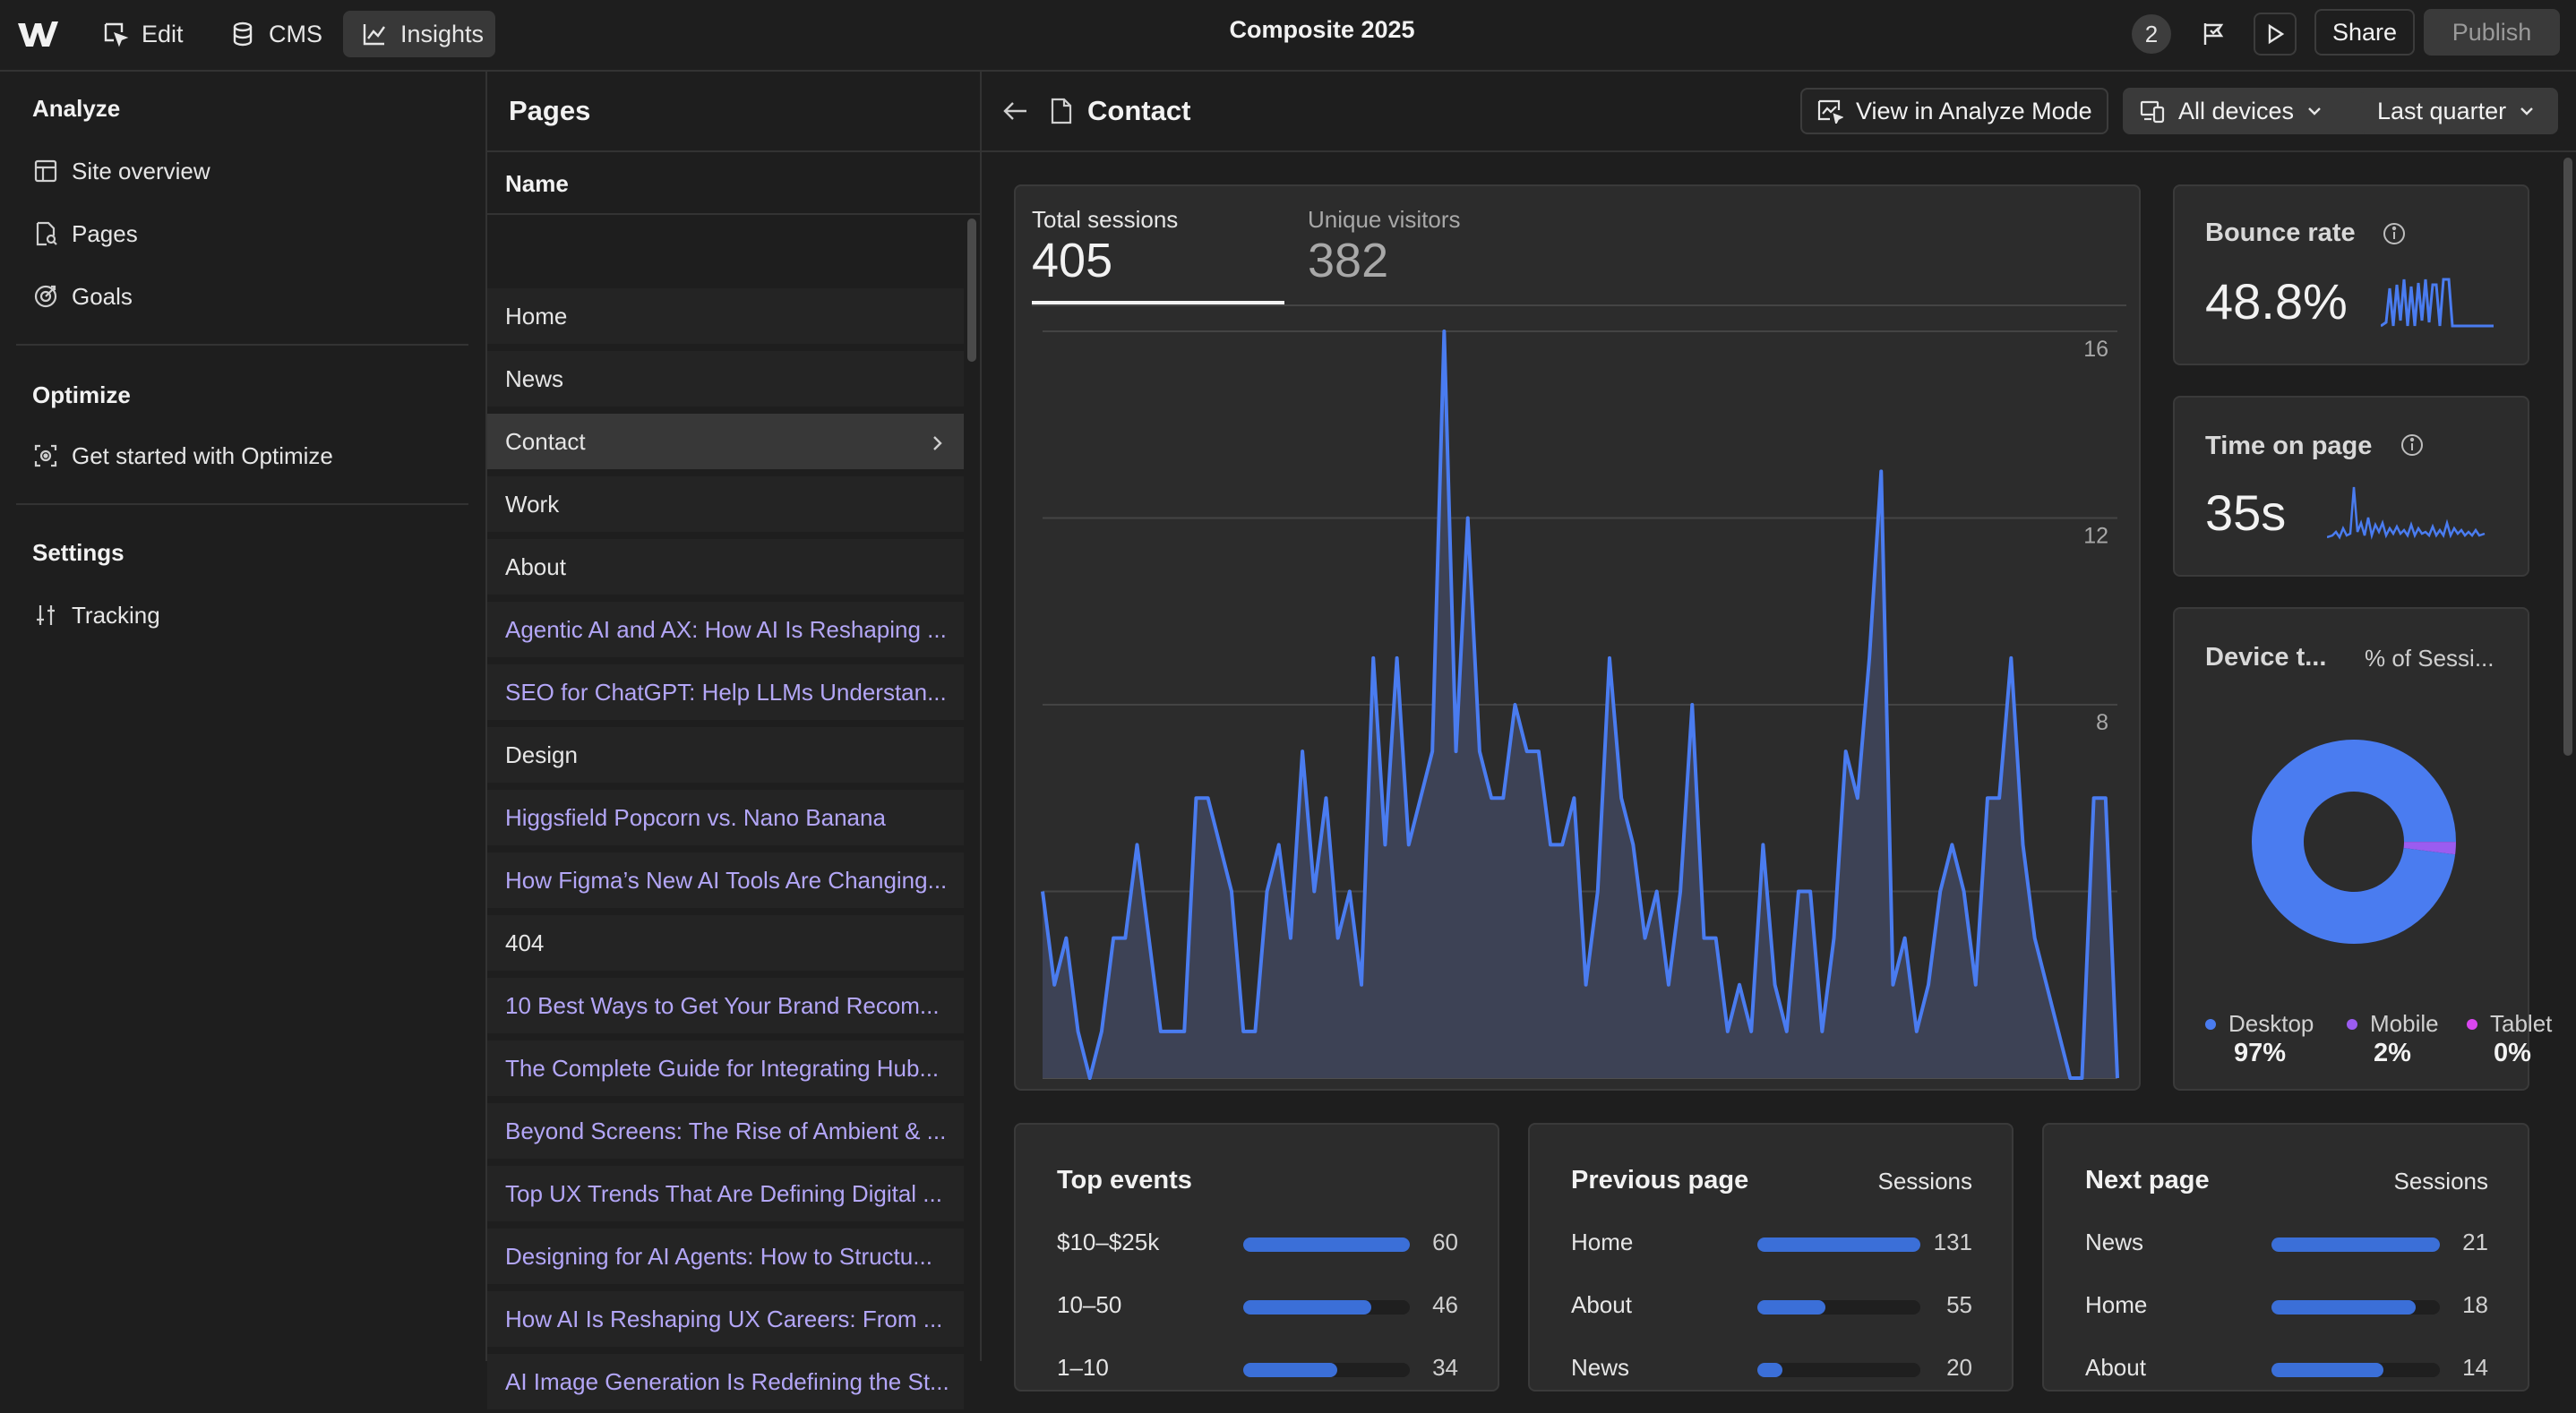  What do you see at coordinates (45, 456) in the screenshot?
I see `optimize-icon` at bounding box center [45, 456].